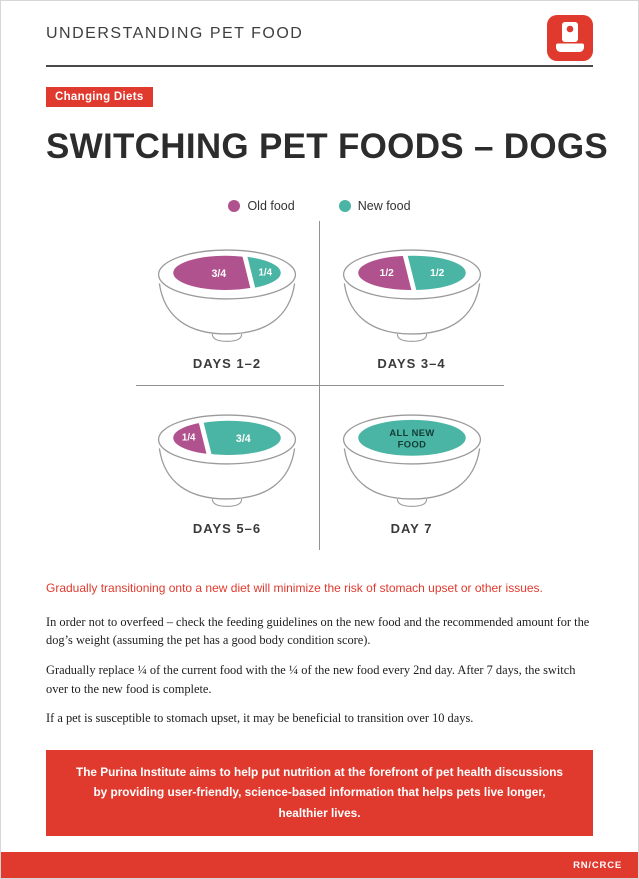 The height and width of the screenshot is (879, 639). I want to click on portion-label-new: 1/4, so click(266, 272).